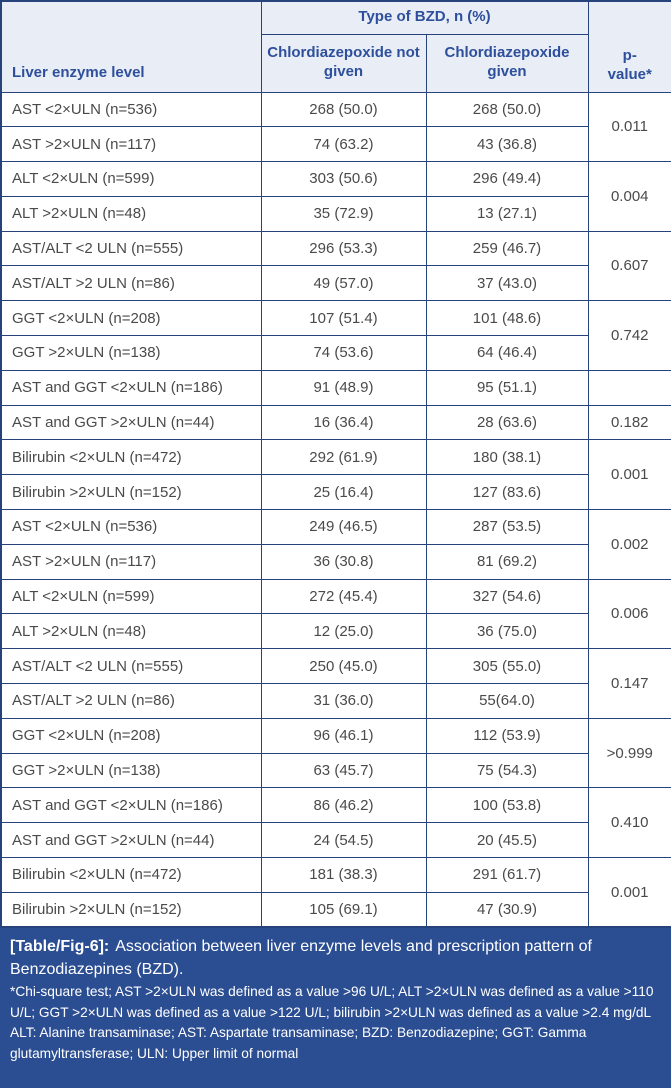  Describe the element at coordinates (343, 353) in the screenshot. I see `value-not-given: 74 (53.6)` at that location.